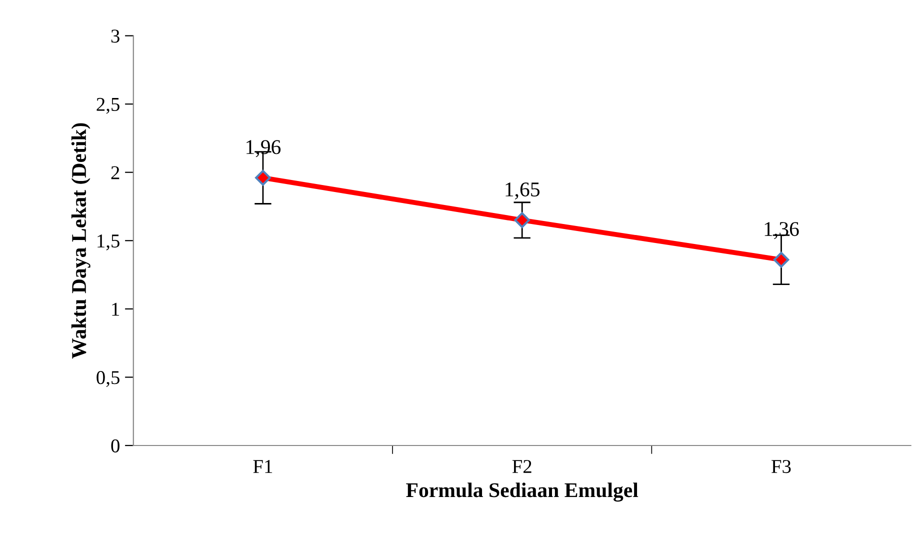  I want to click on x-axis-title: Formula Sediaan Emulgel, so click(522, 492).